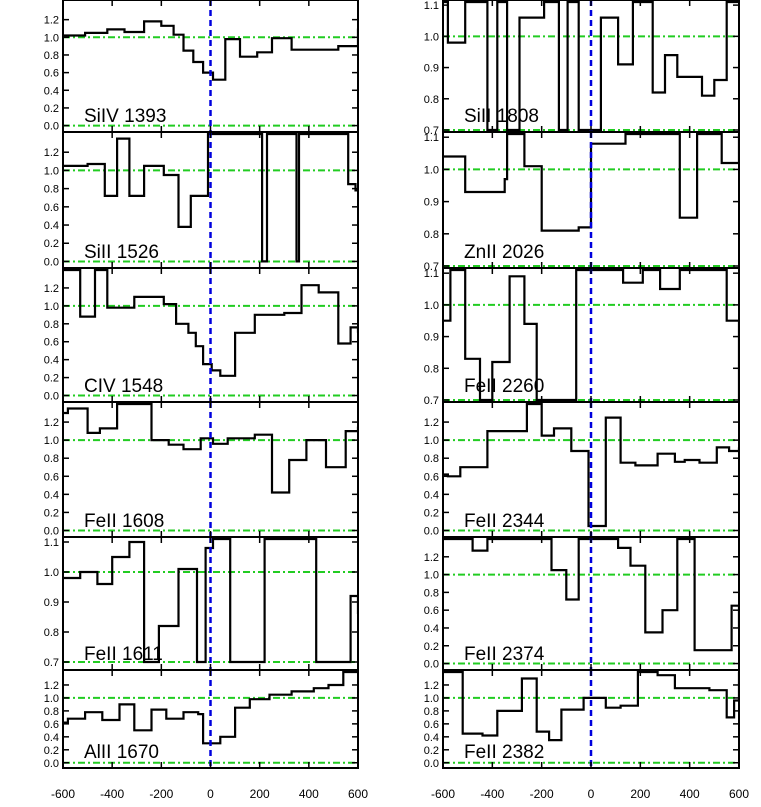 The width and height of the screenshot is (761, 807). I want to click on panel-civ-1548: 0.0 0.2 0.4 0.6 0.8 1.0 1.2 CIV 1548, so click(201, 335).